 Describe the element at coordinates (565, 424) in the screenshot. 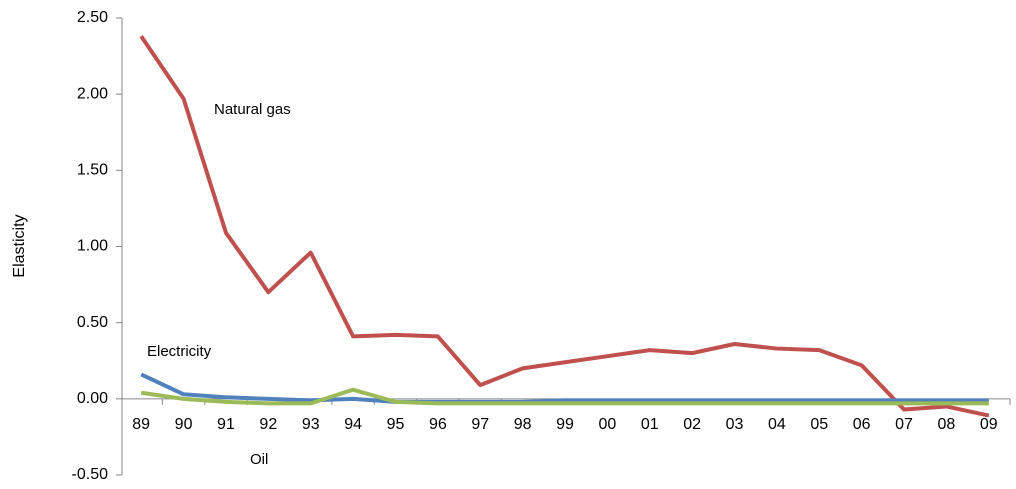

I see `x-tick-label: 99` at that location.